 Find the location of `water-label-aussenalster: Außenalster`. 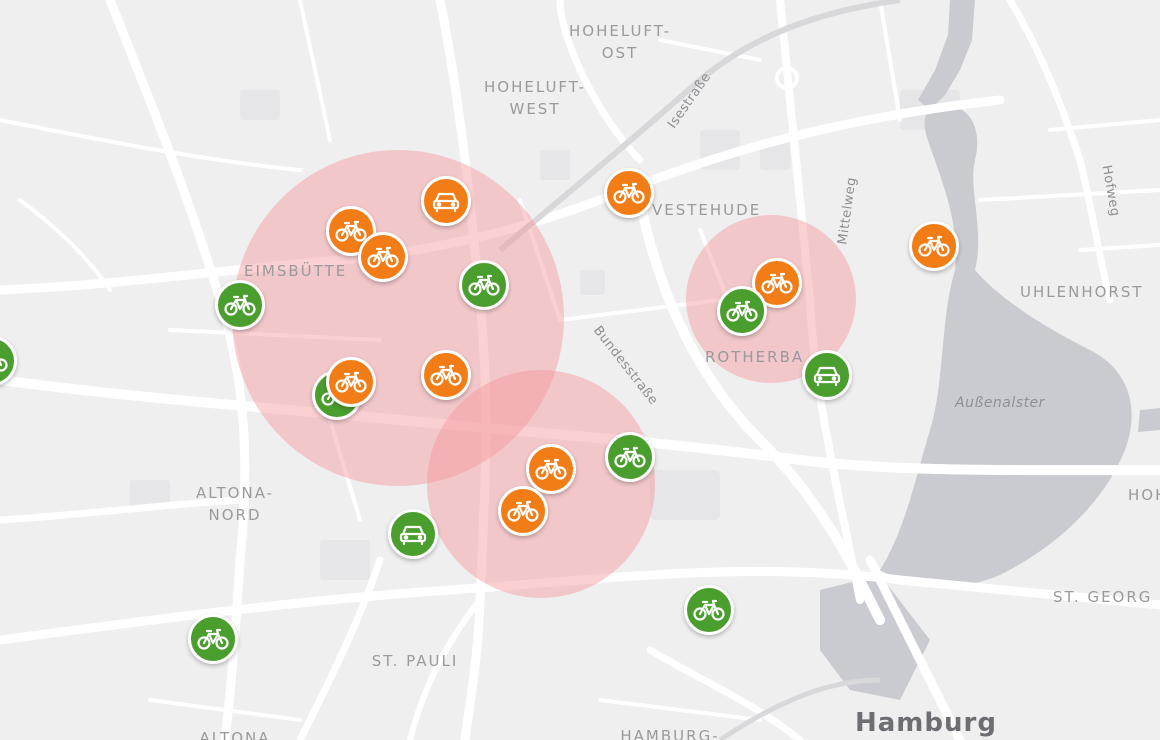

water-label-aussenalster: Außenalster is located at coordinates (1000, 403).